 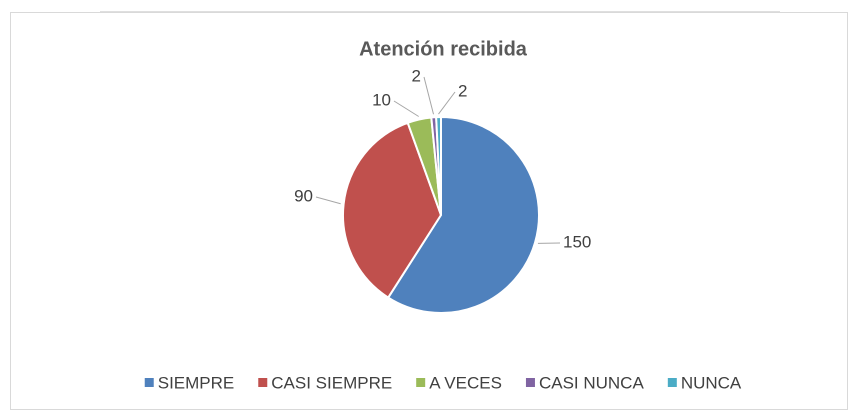 I want to click on legend-label: CASI SIEMPRE, so click(x=331, y=382).